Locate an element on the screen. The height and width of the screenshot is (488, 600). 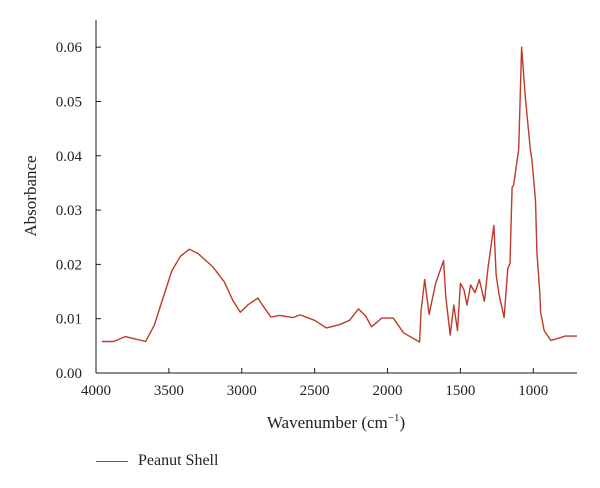
legend: Peanut Shell is located at coordinates (157, 461).